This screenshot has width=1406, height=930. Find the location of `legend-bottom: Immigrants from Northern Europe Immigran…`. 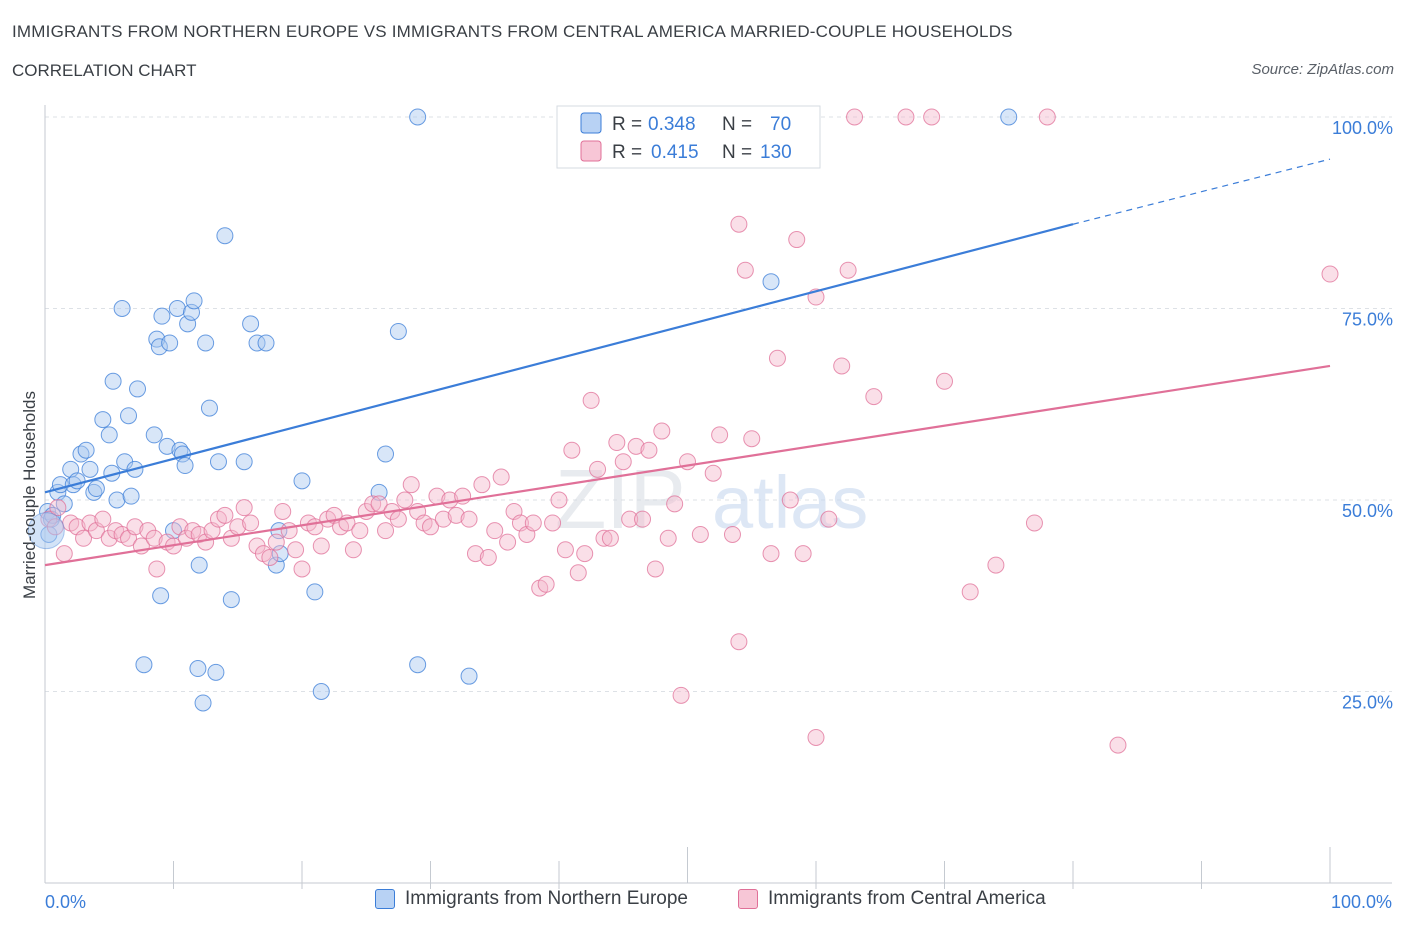

legend-bottom: Immigrants from Northern Europe Immigran… is located at coordinates (703, 903).